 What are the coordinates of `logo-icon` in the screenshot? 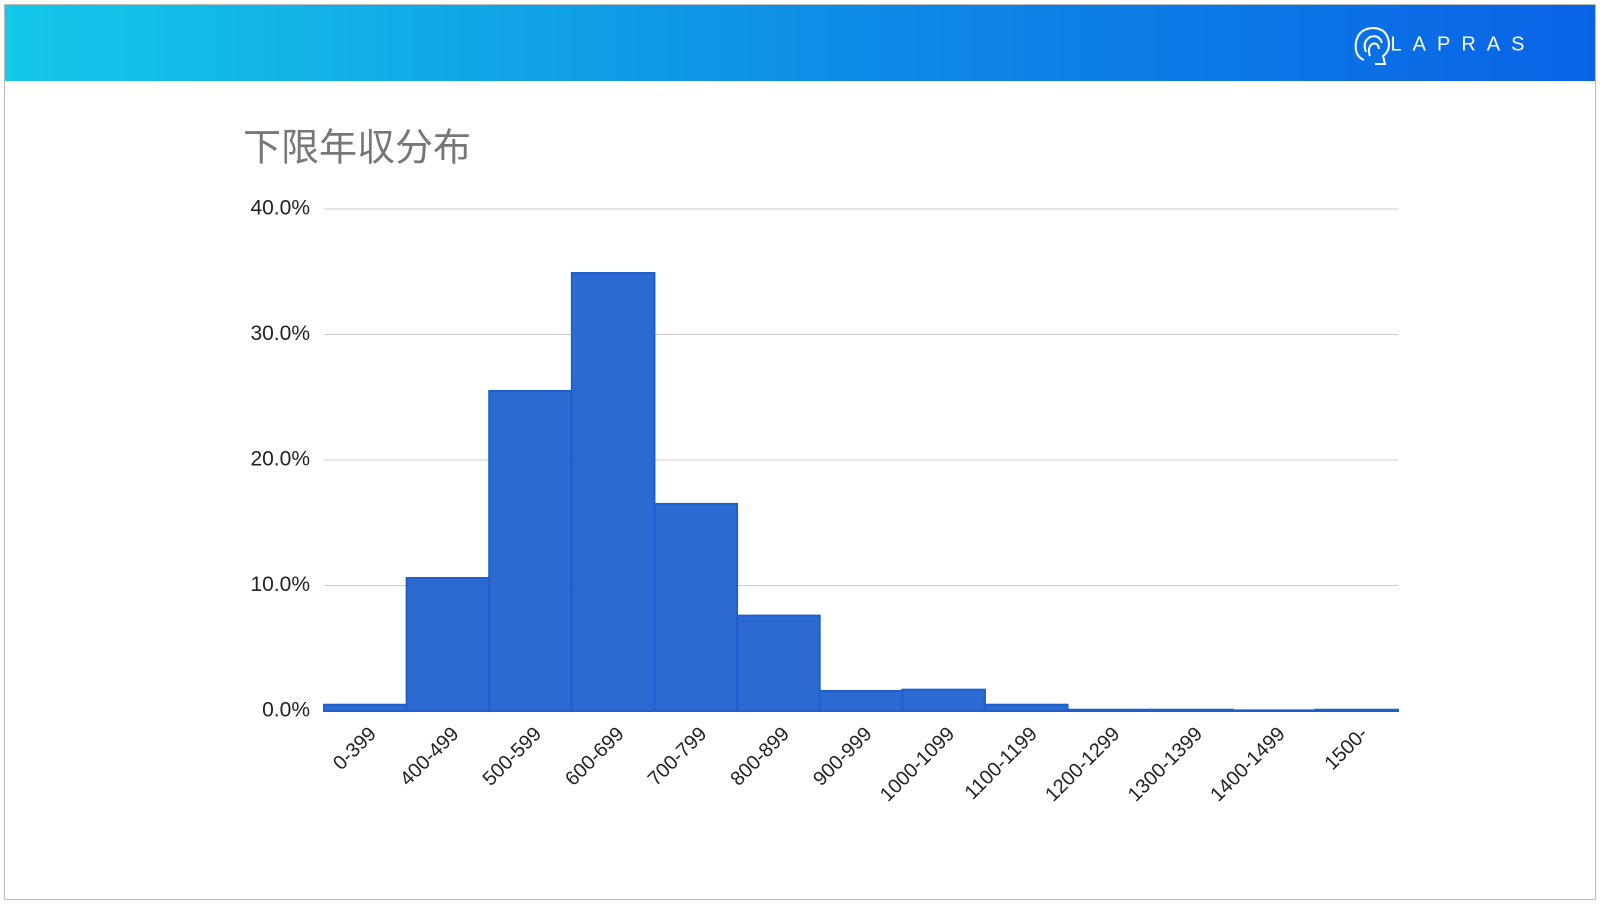 It's located at (1372, 45).